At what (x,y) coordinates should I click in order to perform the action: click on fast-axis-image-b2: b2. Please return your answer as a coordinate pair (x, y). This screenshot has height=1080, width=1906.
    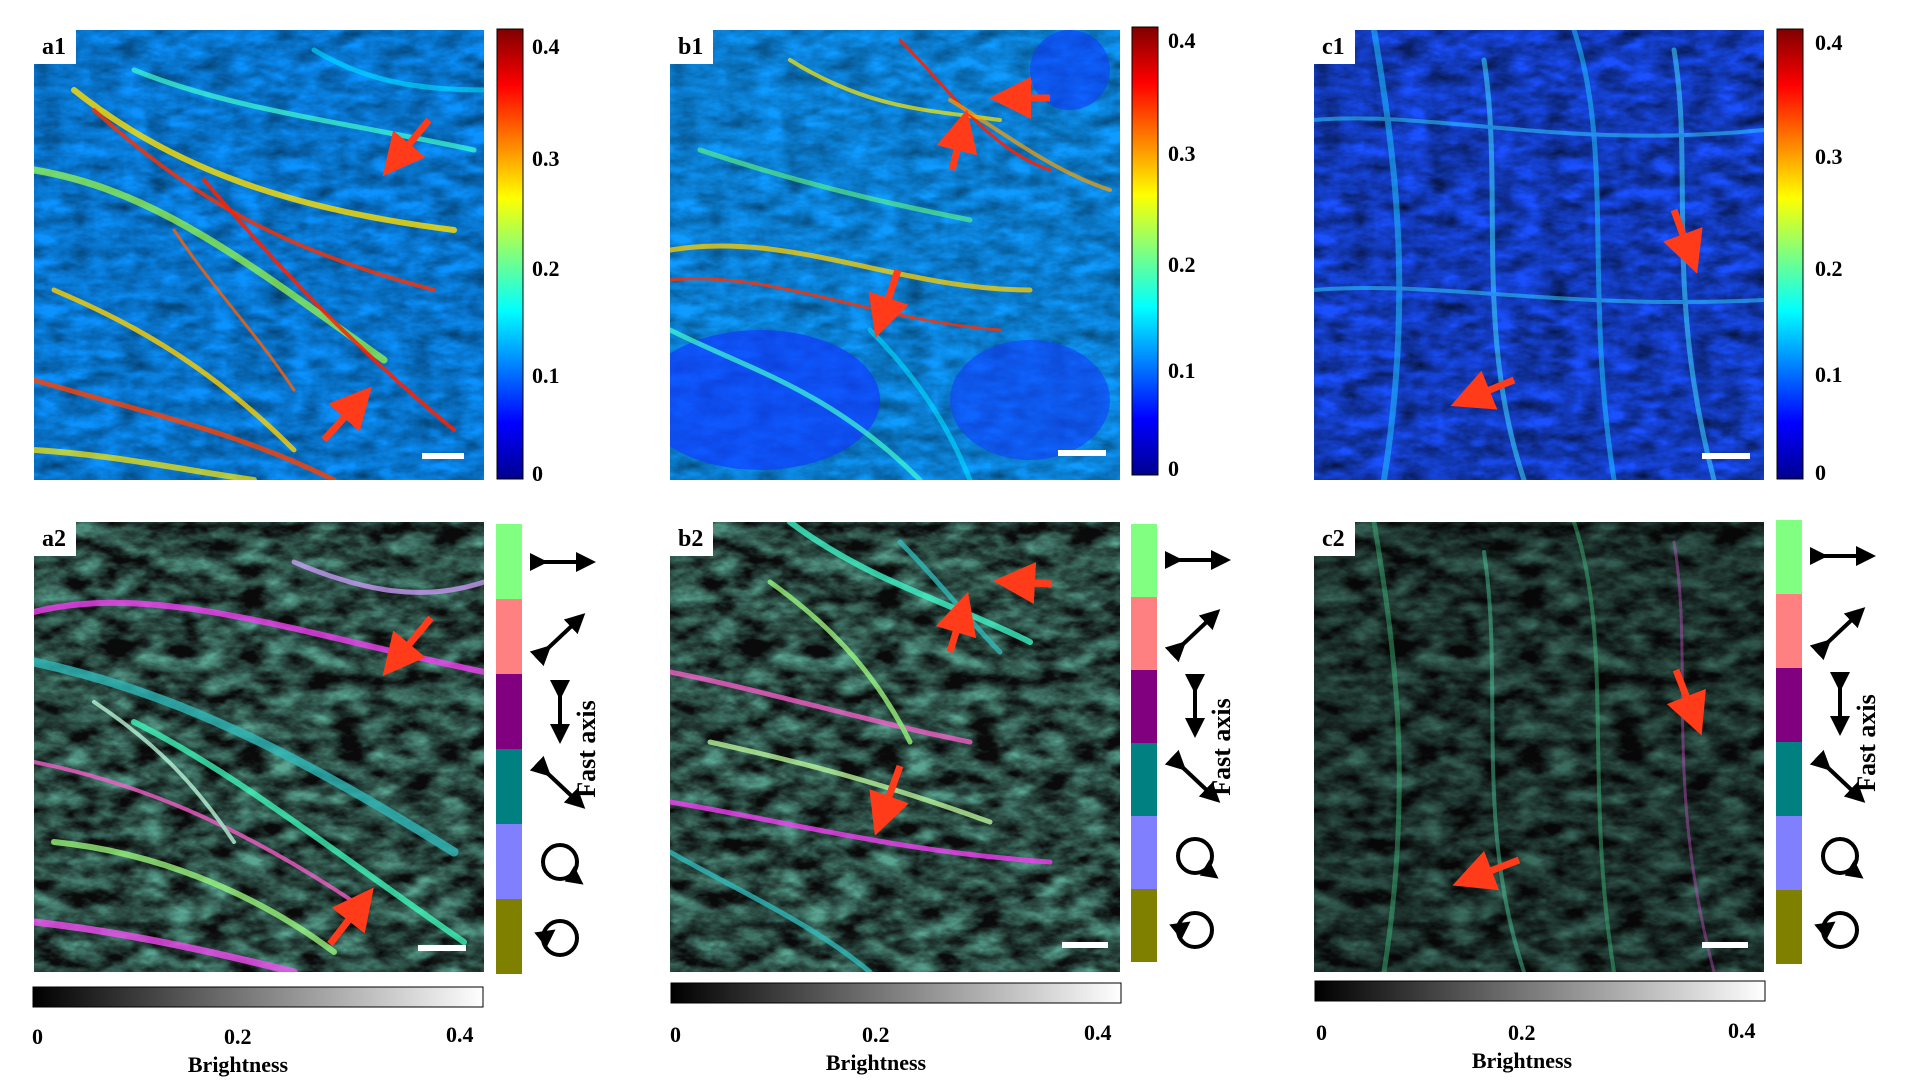
    Looking at the image, I should click on (895, 747).